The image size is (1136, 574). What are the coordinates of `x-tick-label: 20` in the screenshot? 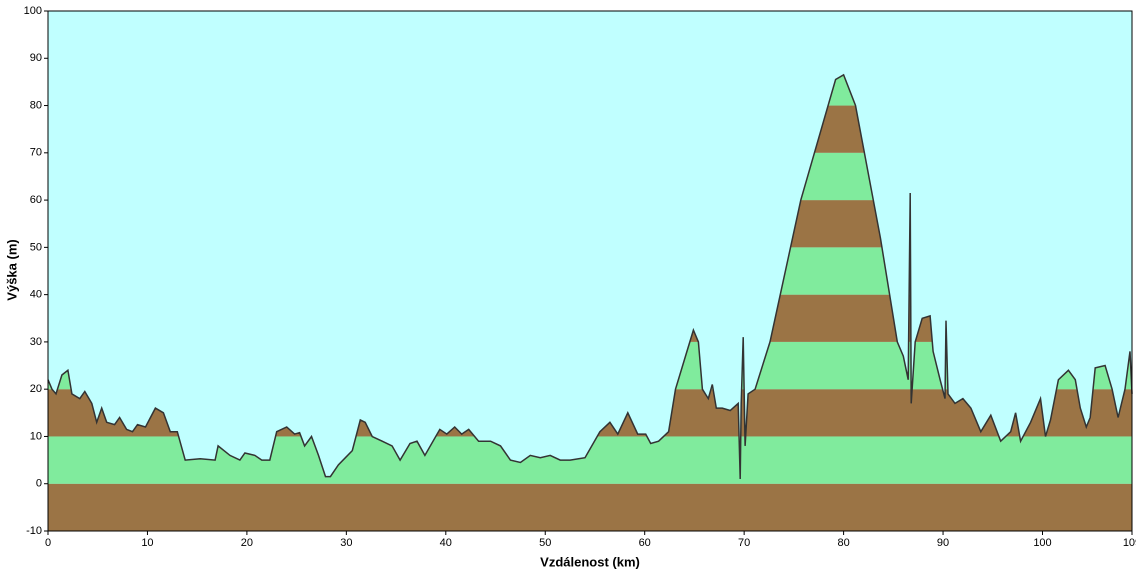 It's located at (247, 543).